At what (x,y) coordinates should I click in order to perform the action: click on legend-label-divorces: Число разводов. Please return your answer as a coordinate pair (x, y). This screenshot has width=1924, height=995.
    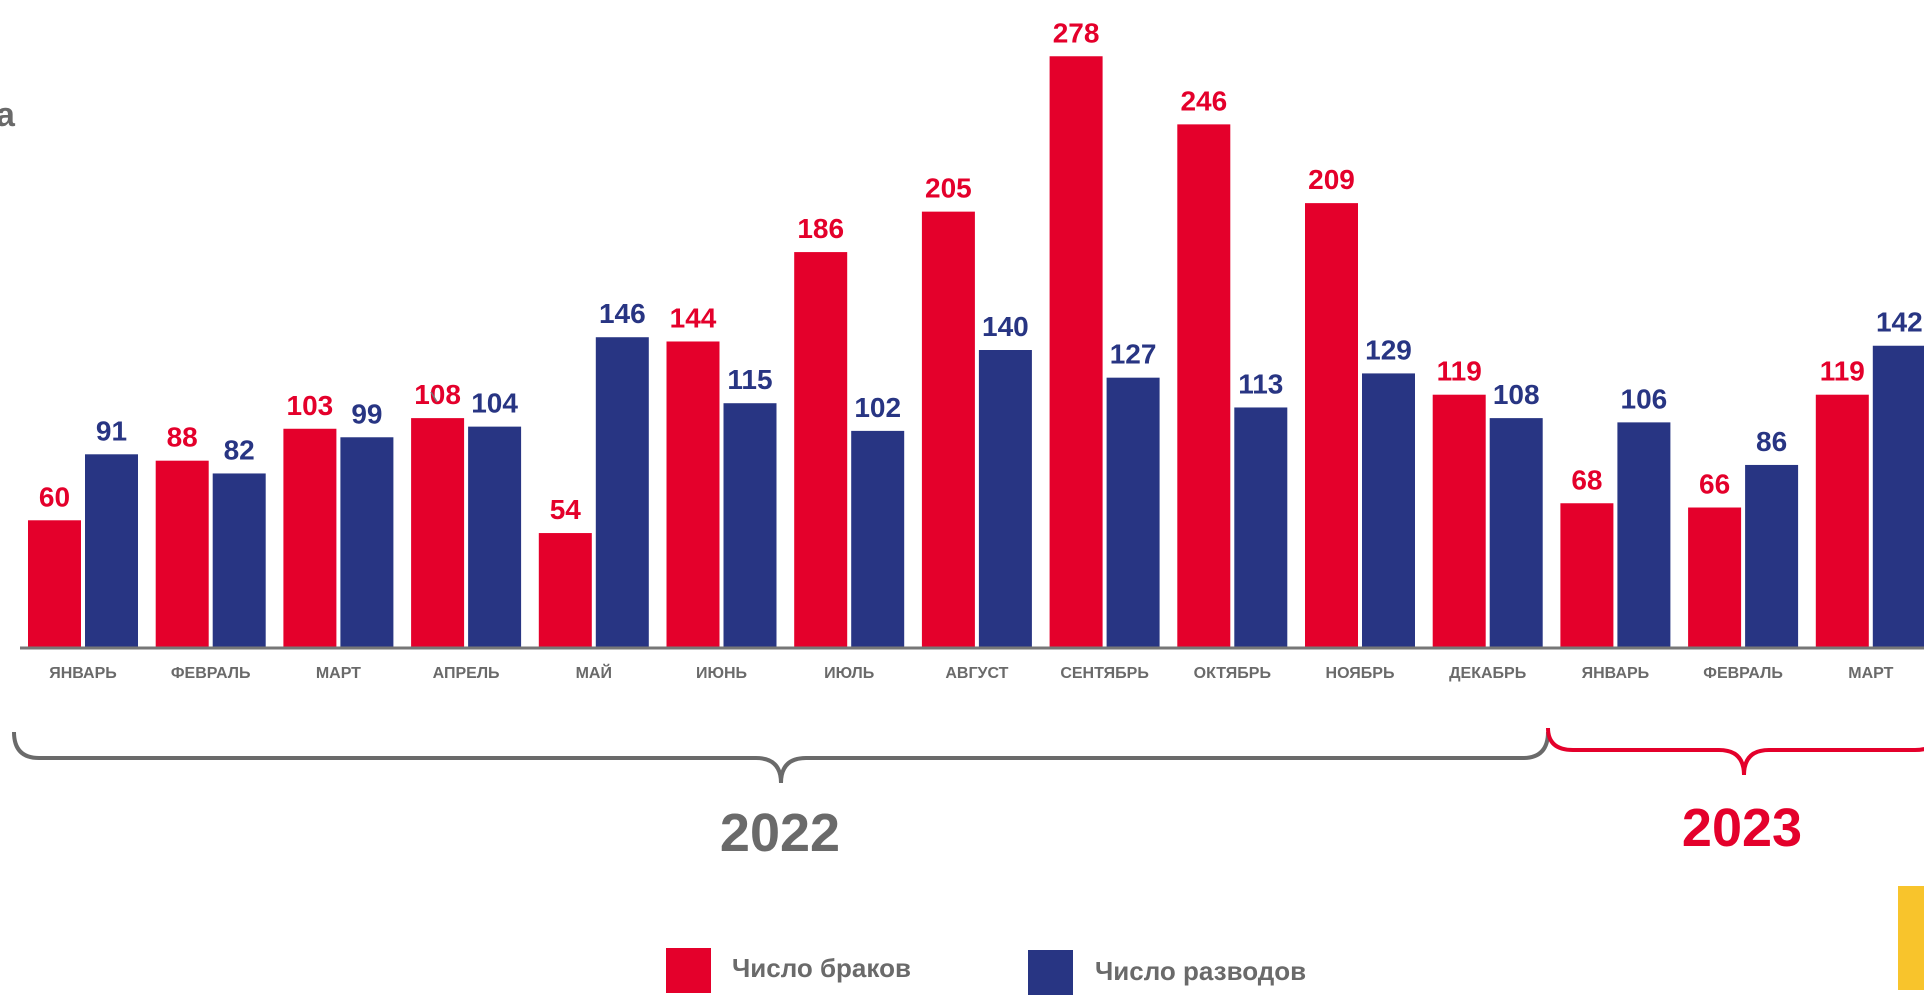
    Looking at the image, I should click on (1201, 971).